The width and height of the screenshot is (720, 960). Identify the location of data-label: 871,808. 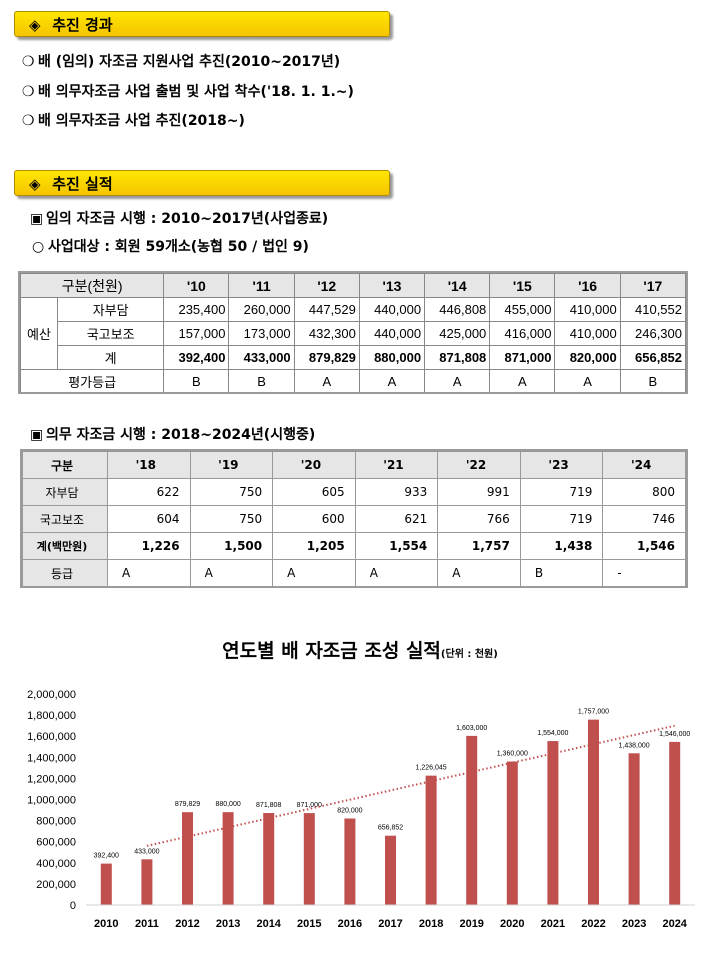
(268, 805).